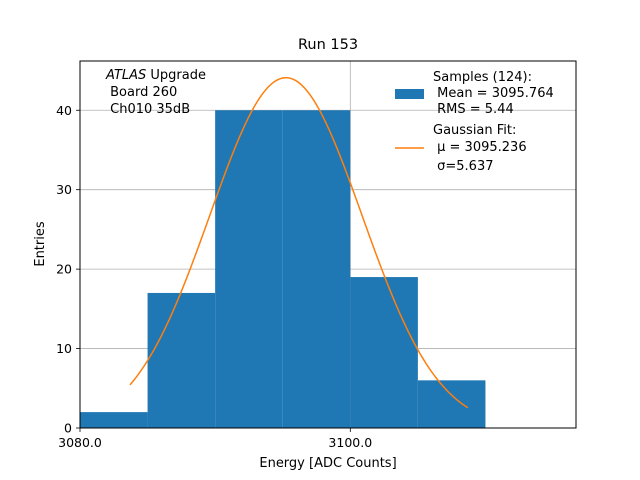 This screenshot has height=480, width=640. What do you see at coordinates (480, 147) in the screenshot?
I see `legend-fit-mu: μ = 3095.236` at bounding box center [480, 147].